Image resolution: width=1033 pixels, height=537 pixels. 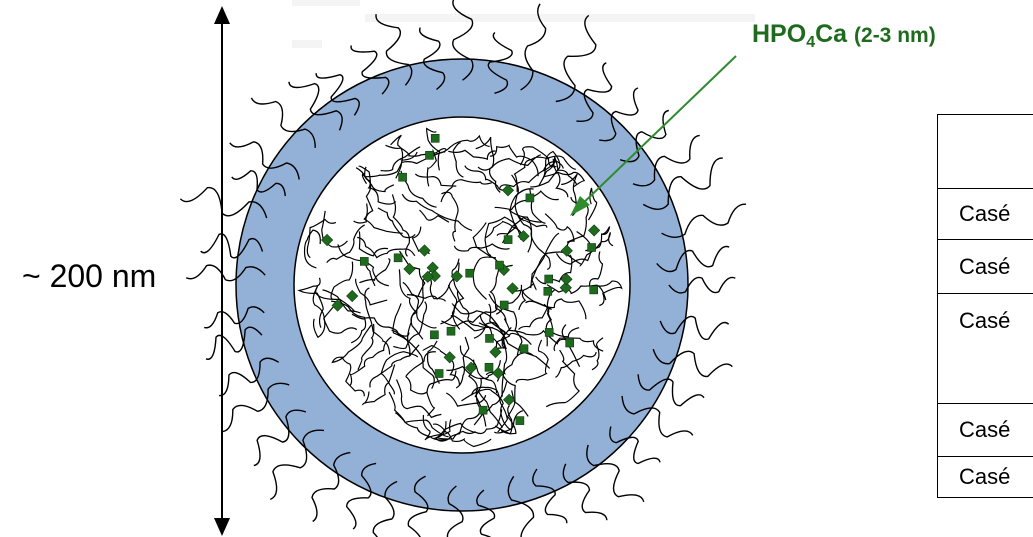 What do you see at coordinates (222, 15) in the screenshot?
I see `size-arrow-top-head` at bounding box center [222, 15].